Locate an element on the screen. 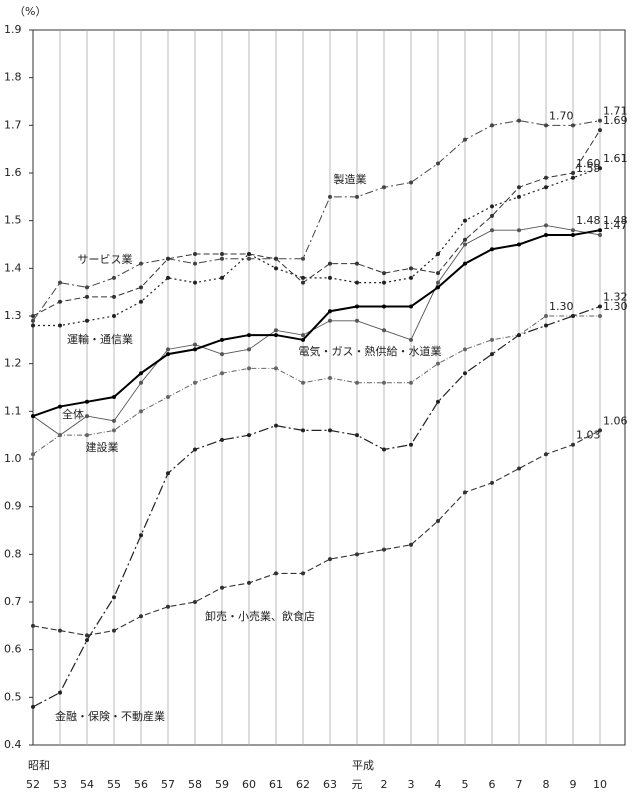 Image resolution: width=642 pixels, height=797 pixels. x-tick-label: 元 is located at coordinates (357, 784).